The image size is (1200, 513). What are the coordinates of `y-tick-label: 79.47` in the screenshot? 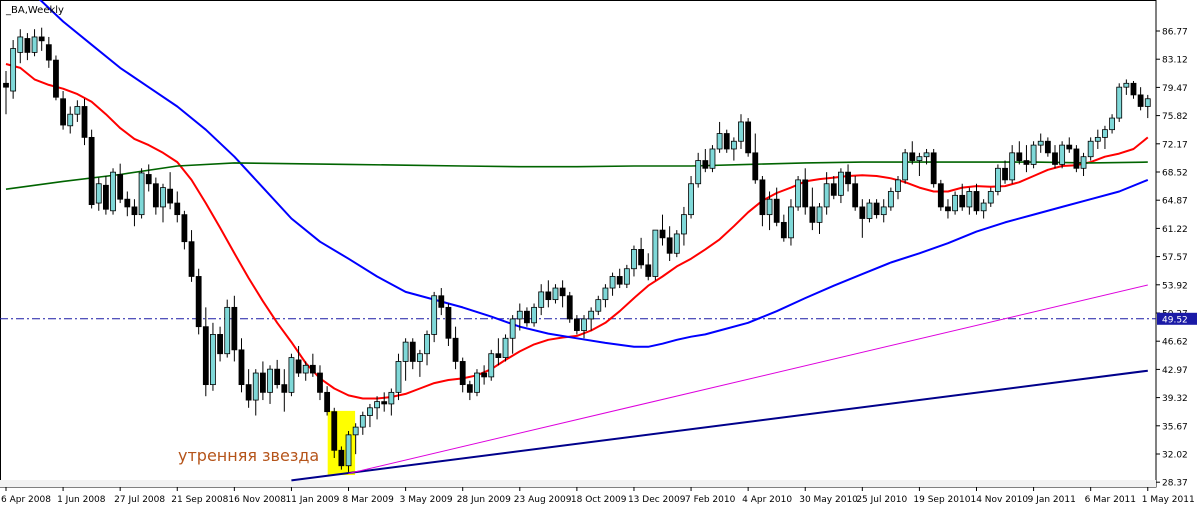 It's located at (1175, 89).